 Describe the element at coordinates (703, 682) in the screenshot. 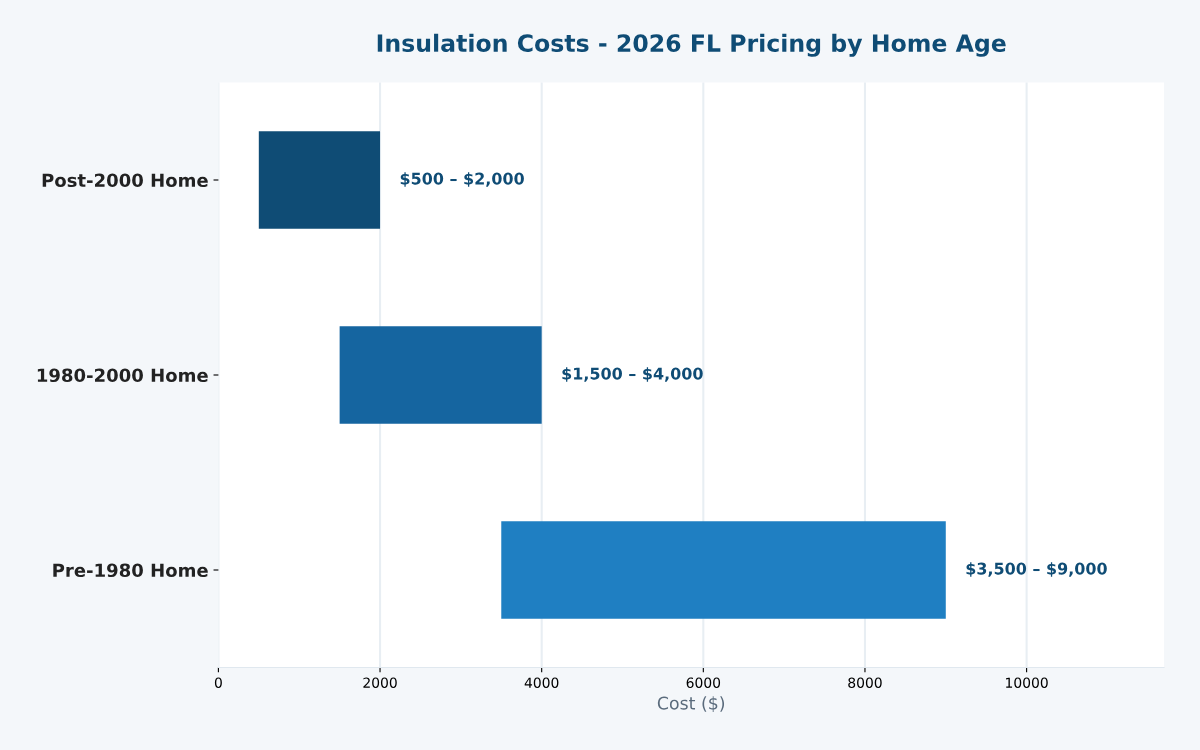

I see `x-tick-label: 6000` at that location.